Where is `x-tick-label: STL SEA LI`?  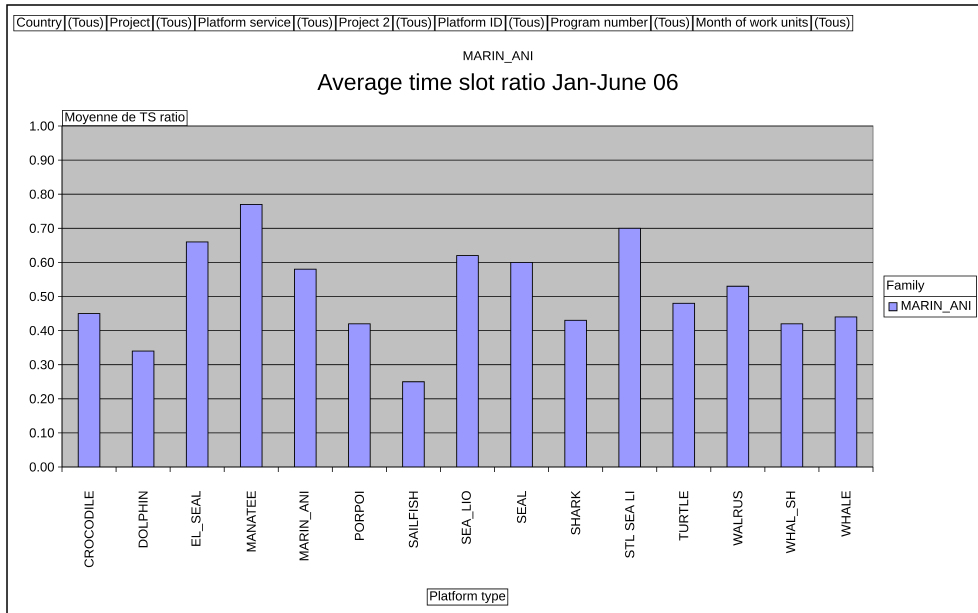 x-tick-label: STL SEA LI is located at coordinates (629, 525).